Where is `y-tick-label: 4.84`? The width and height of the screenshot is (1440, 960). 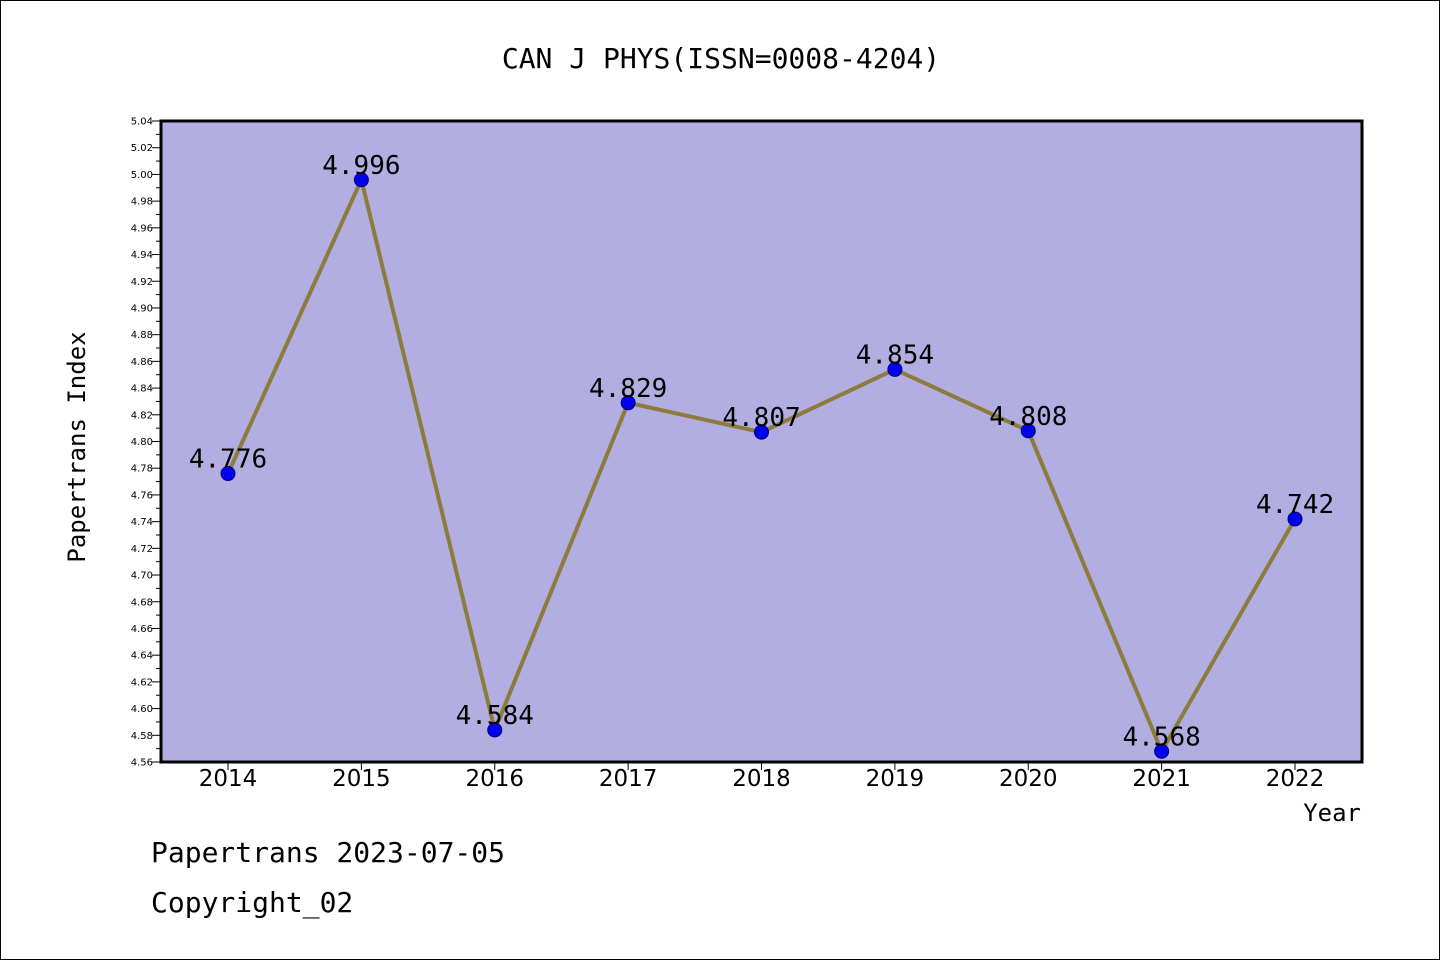
y-tick-label: 4.84 is located at coordinates (142, 389).